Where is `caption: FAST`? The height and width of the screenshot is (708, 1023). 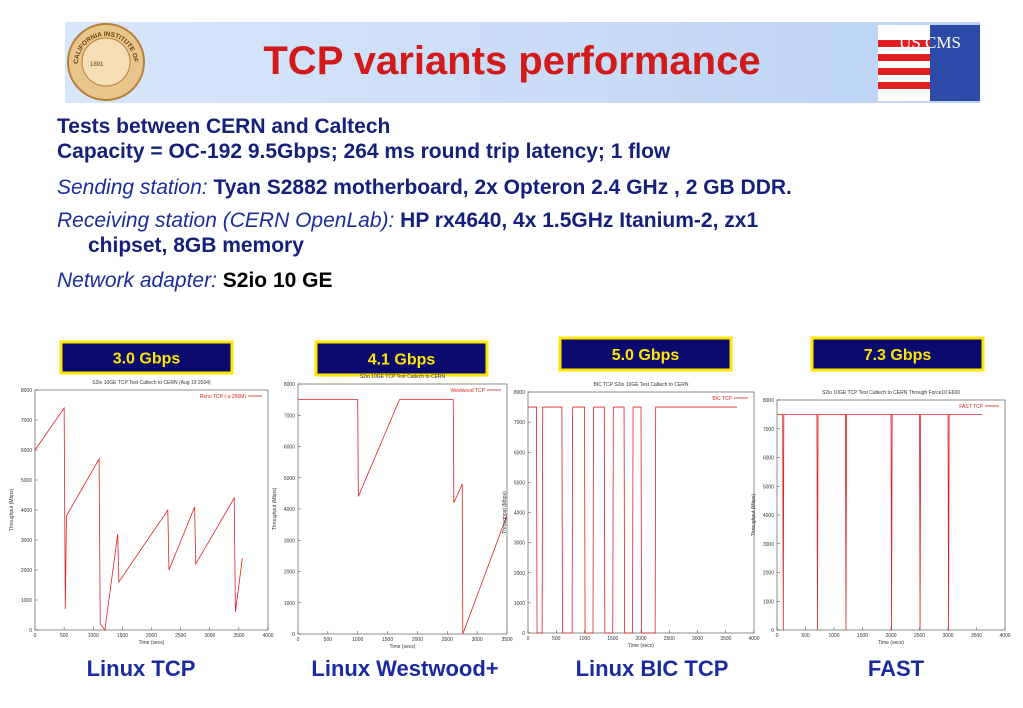 caption: FAST is located at coordinates (896, 668).